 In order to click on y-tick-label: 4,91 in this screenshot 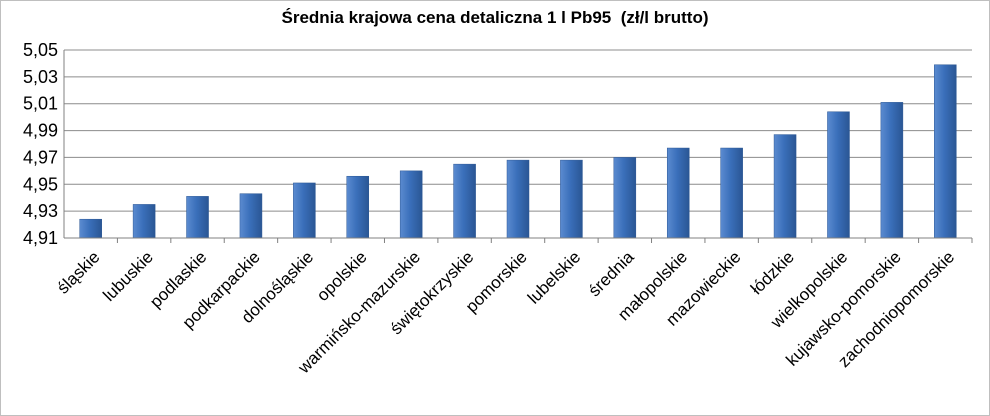, I will do `click(40, 238)`.